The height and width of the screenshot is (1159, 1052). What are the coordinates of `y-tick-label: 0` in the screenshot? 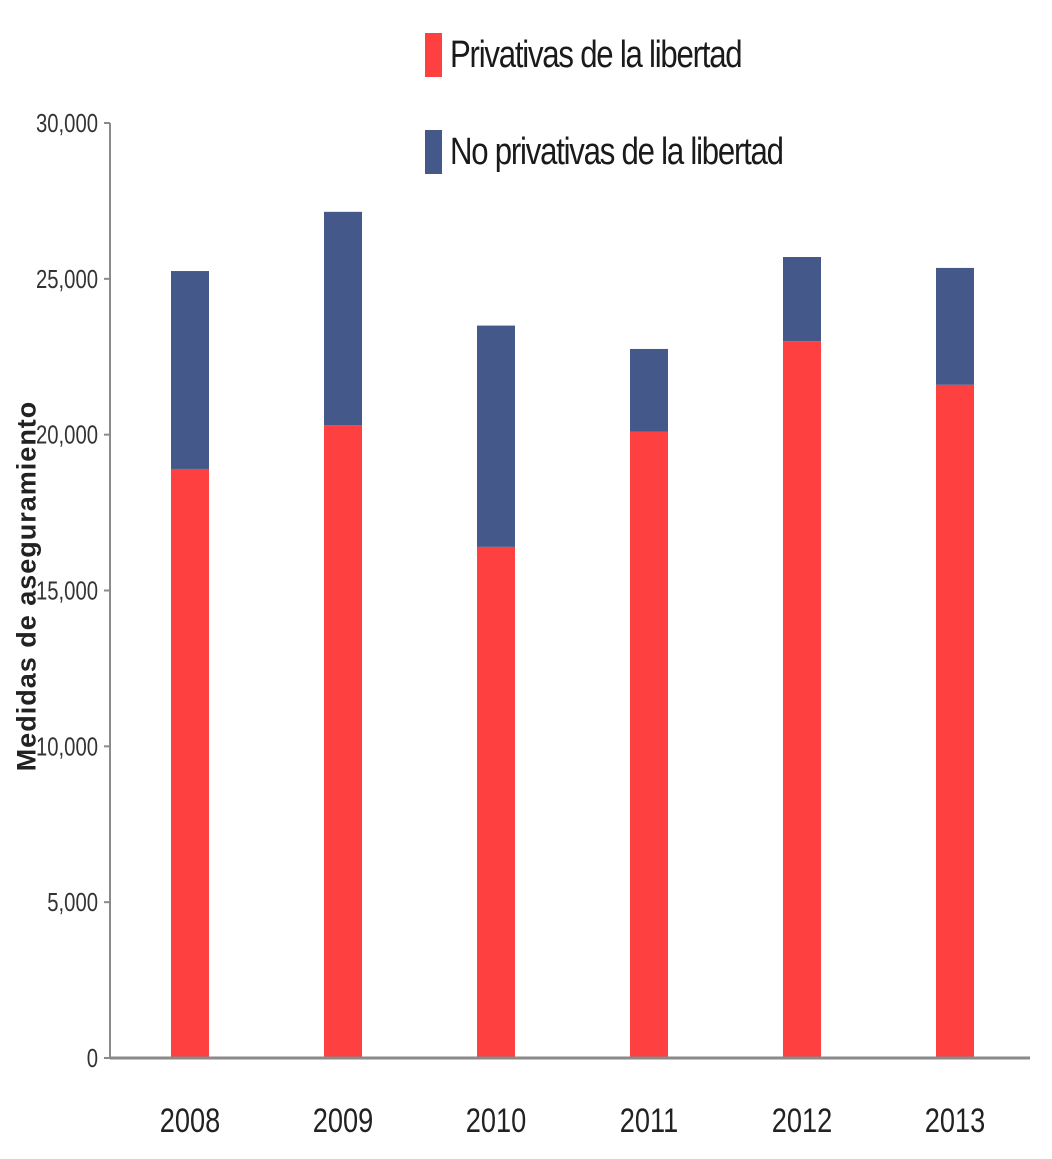 It's located at (92, 1058).